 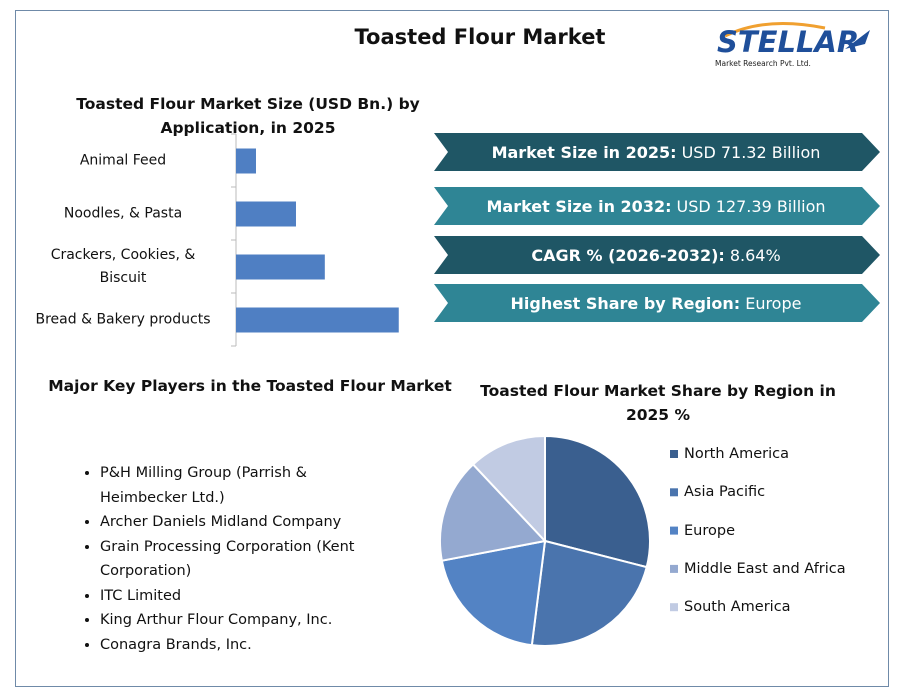 What do you see at coordinates (737, 607) in the screenshot?
I see `legend-label: South America` at bounding box center [737, 607].